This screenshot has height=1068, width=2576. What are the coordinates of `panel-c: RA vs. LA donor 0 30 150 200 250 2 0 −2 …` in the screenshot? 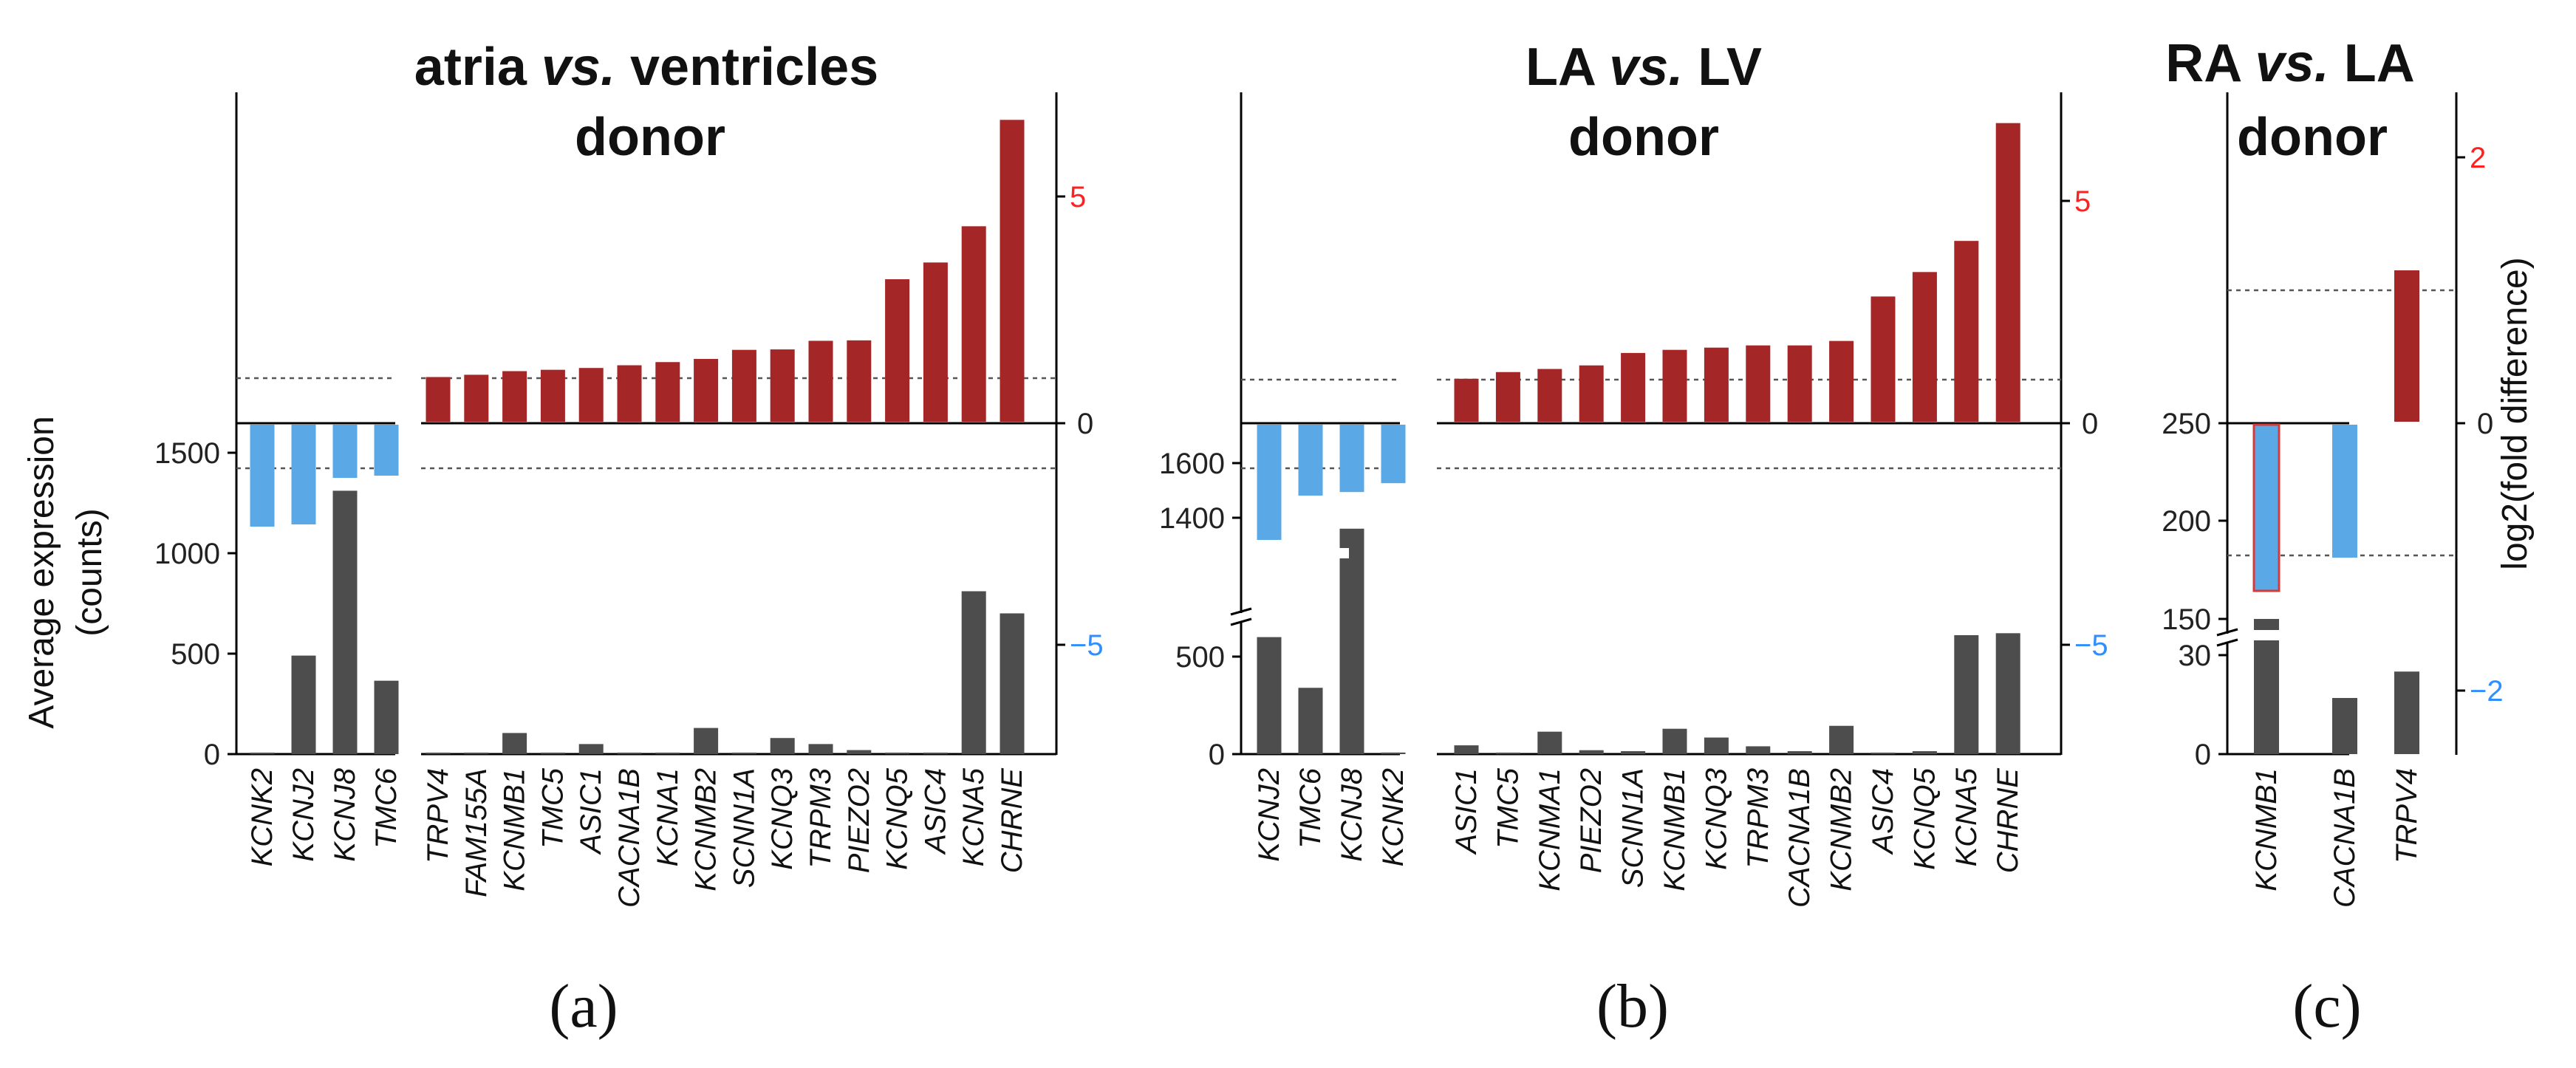 It's located at (2332, 538).